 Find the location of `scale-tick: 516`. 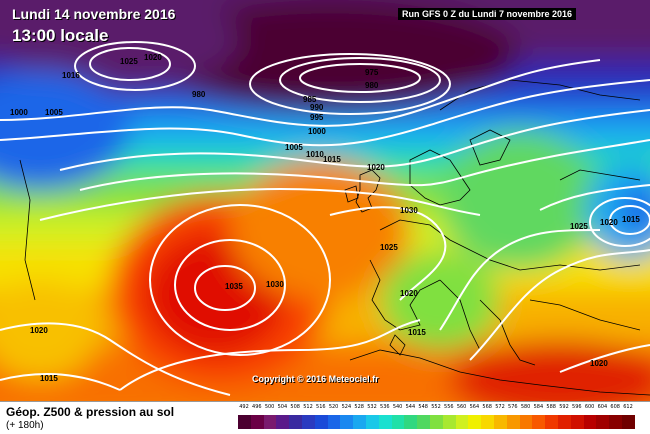

scale-tick: 516 is located at coordinates (321, 407).